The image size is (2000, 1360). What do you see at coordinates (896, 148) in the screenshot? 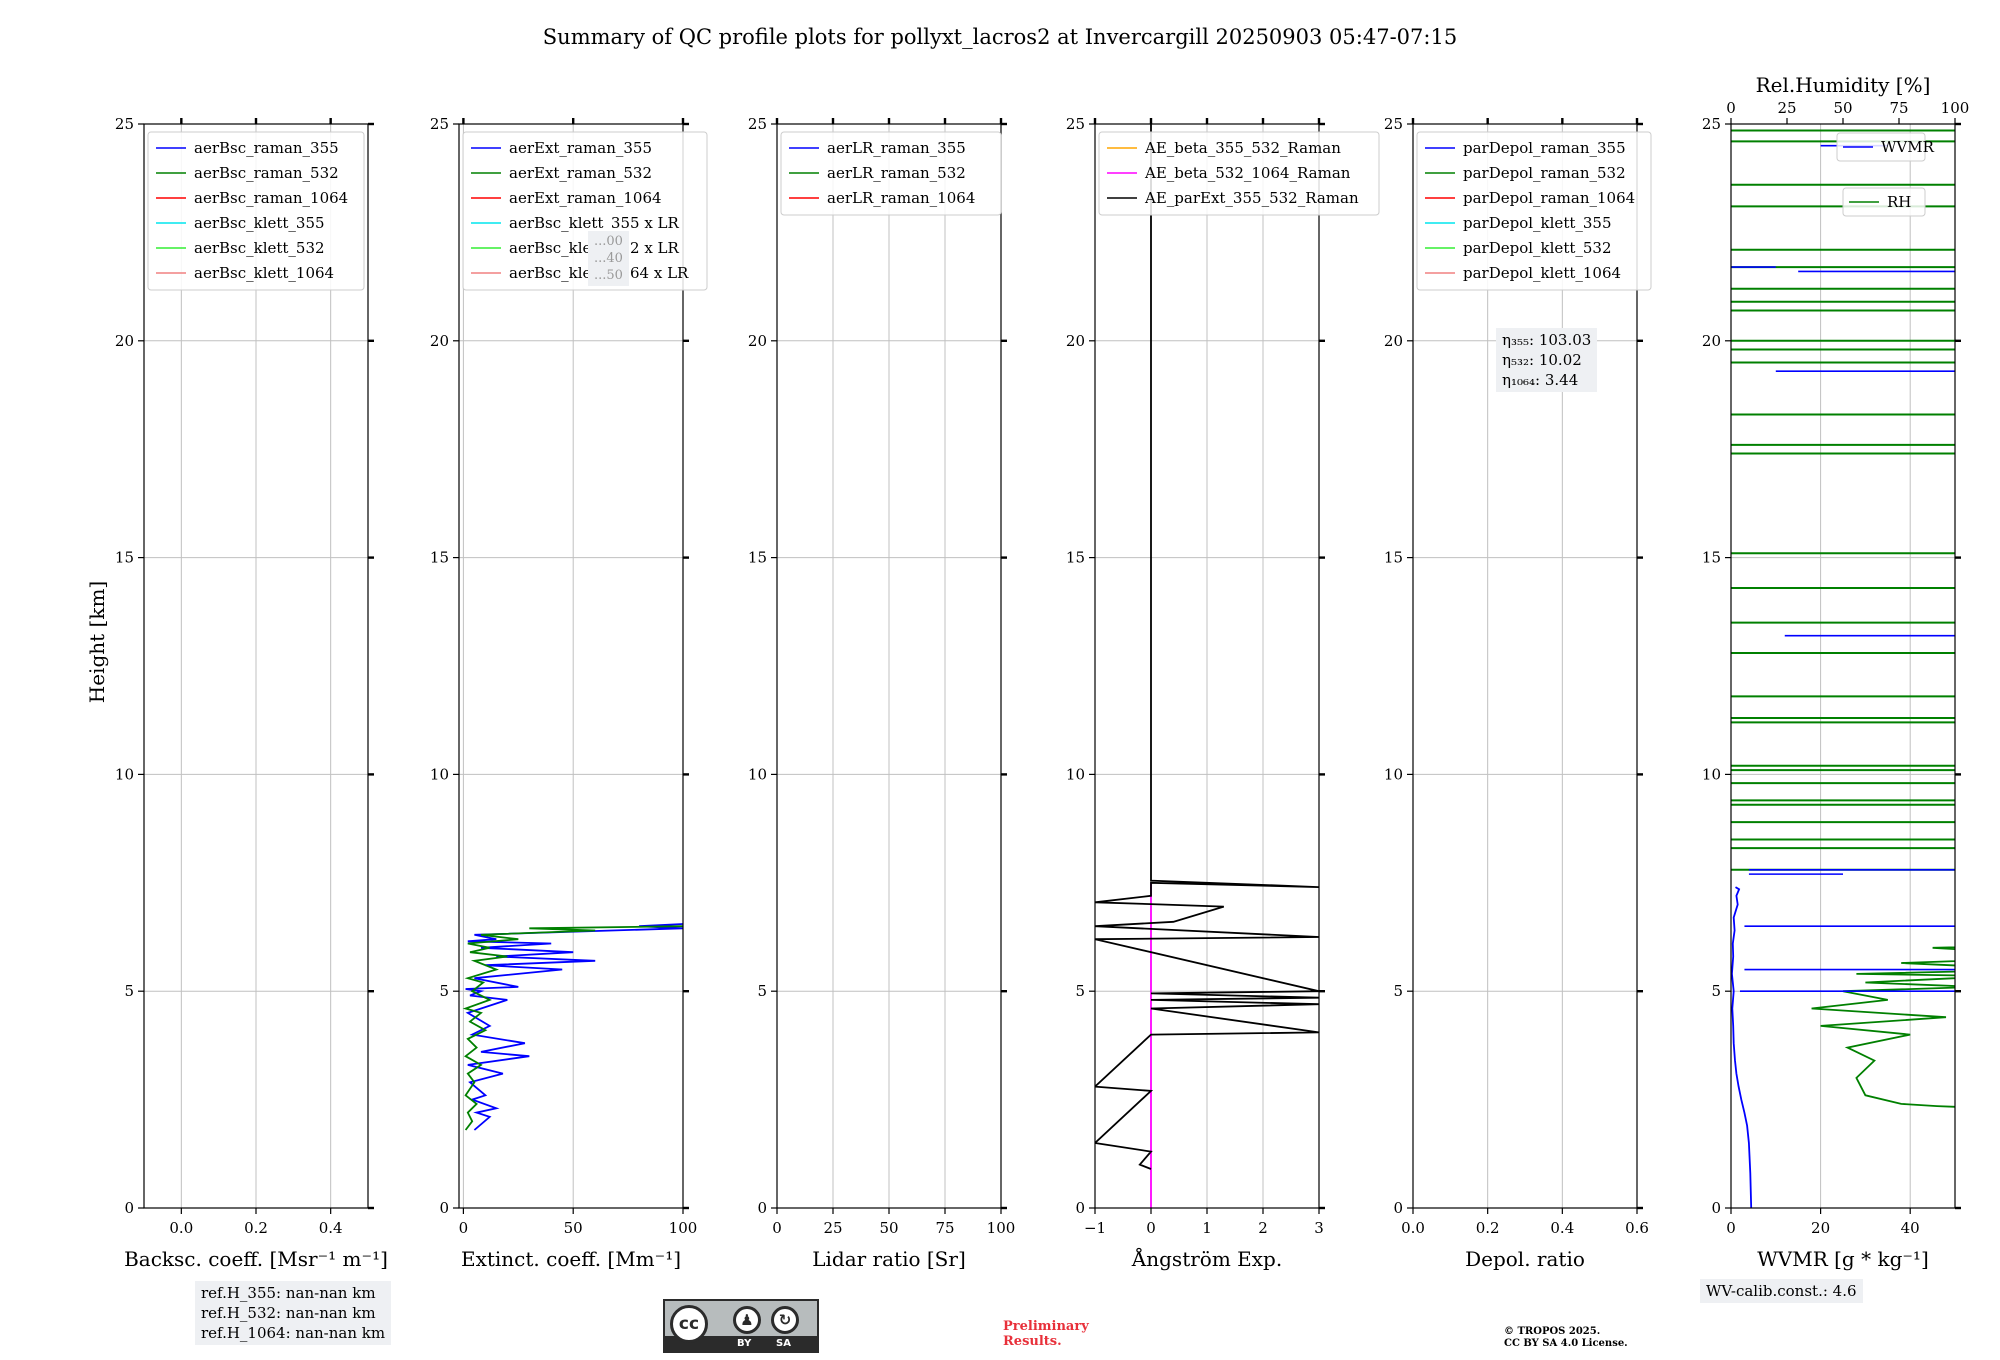
I see `legend-label: aerLR_raman_355` at bounding box center [896, 148].